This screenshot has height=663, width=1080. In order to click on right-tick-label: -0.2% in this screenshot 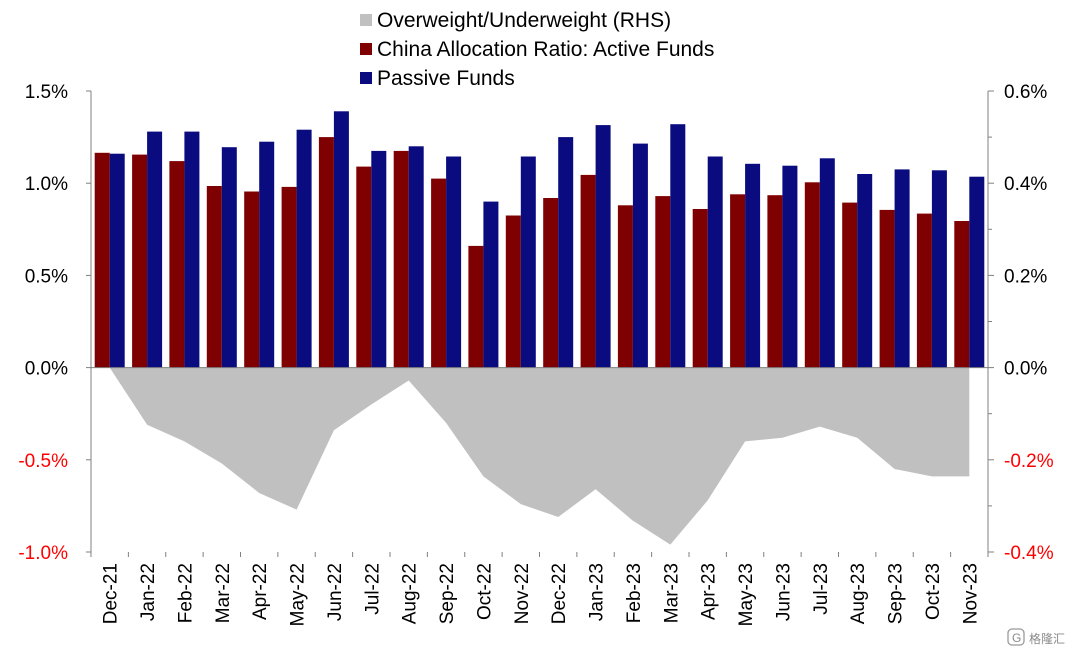, I will do `click(1029, 461)`.